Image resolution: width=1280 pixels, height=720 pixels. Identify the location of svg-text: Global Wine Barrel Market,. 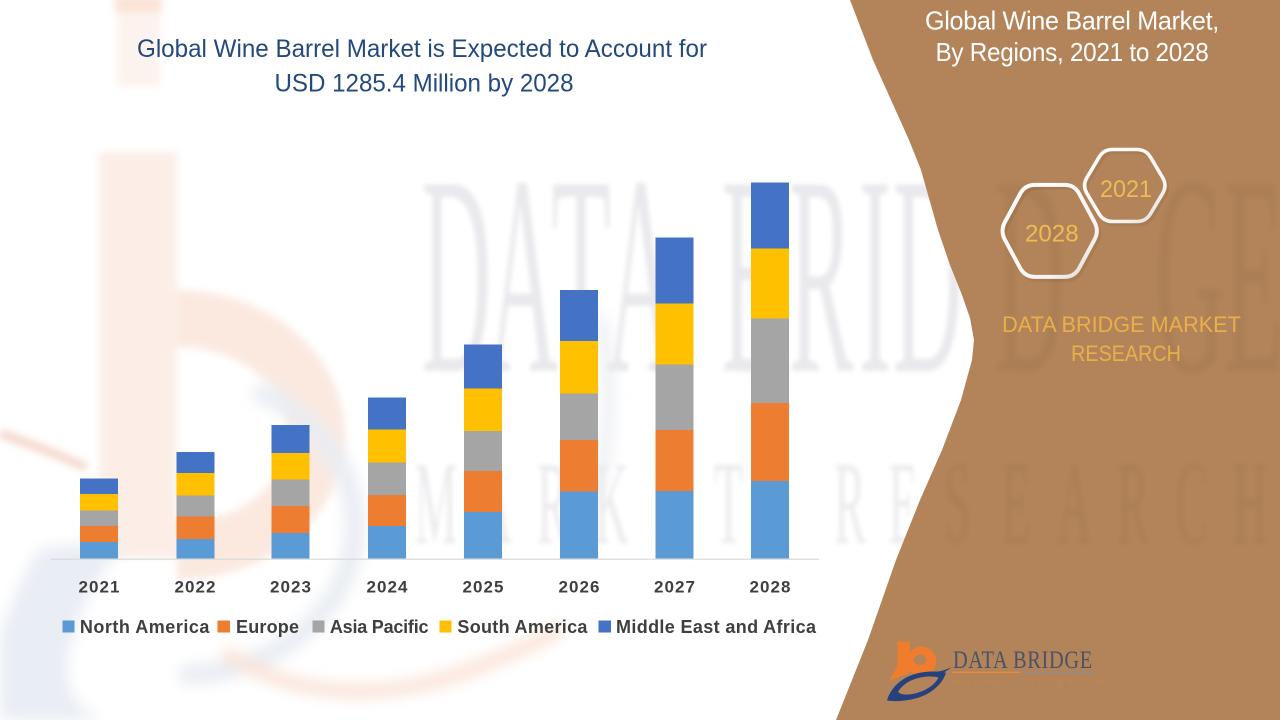
(1072, 21).